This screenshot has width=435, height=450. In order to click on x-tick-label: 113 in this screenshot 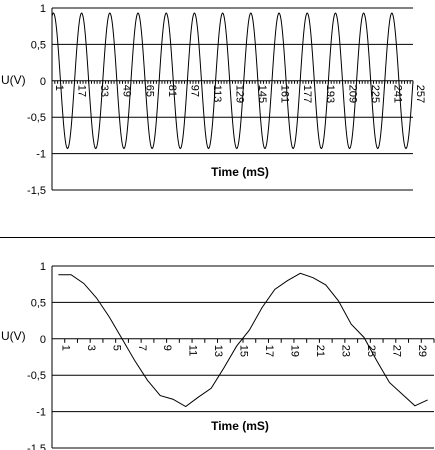, I will do `click(217, 94)`.